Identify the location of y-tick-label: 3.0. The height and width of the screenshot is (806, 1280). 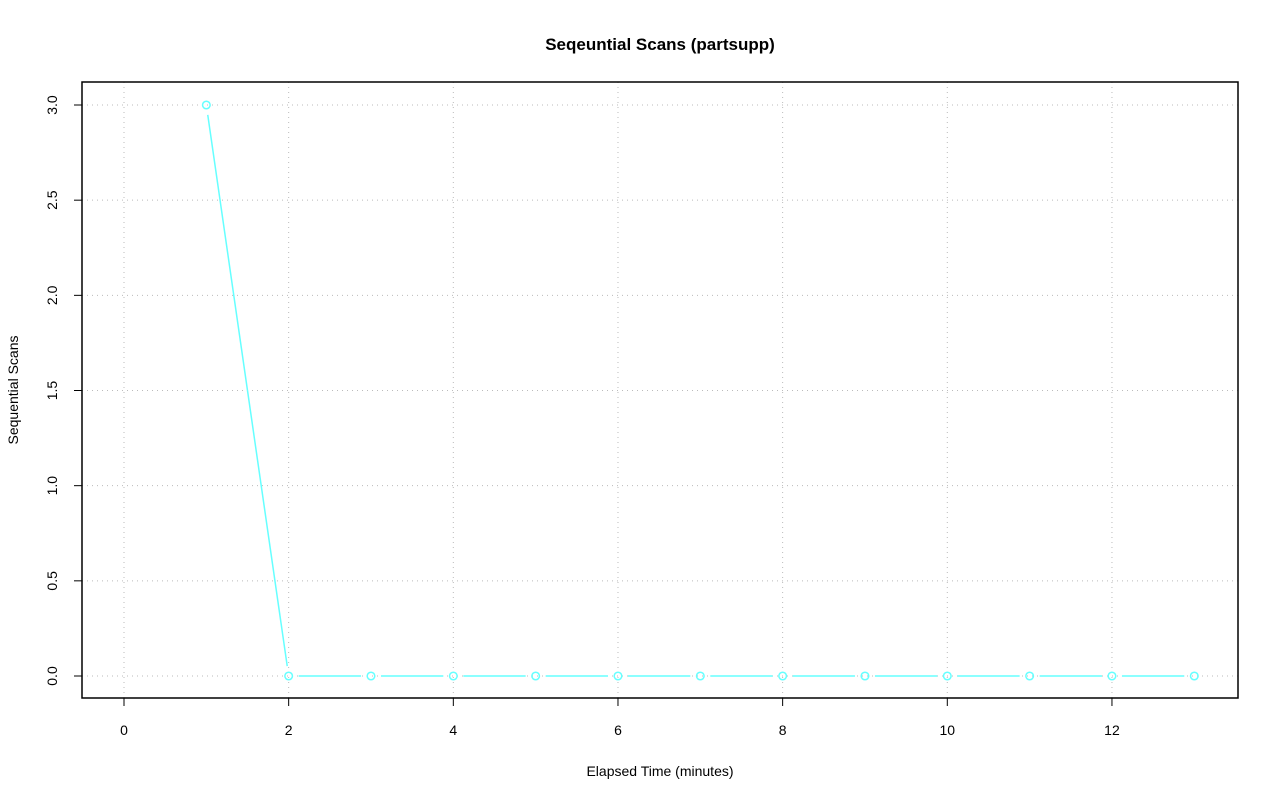
(52, 105).